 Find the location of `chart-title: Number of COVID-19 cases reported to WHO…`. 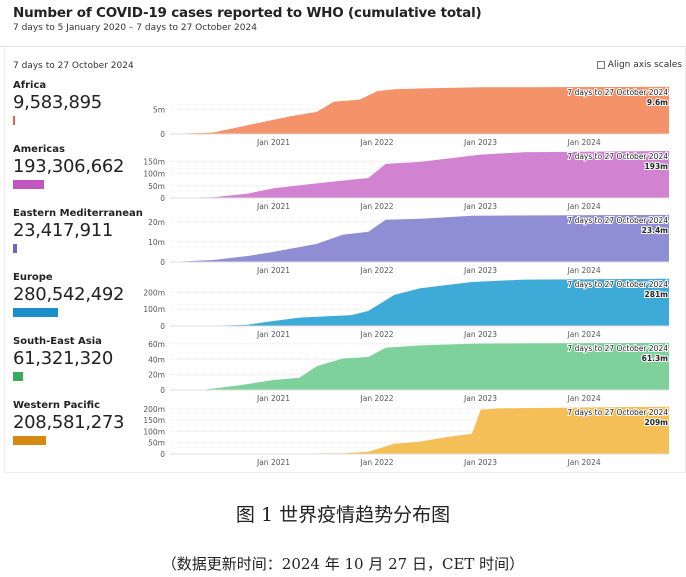

chart-title: Number of COVID-19 cases reported to WHO… is located at coordinates (247, 13).